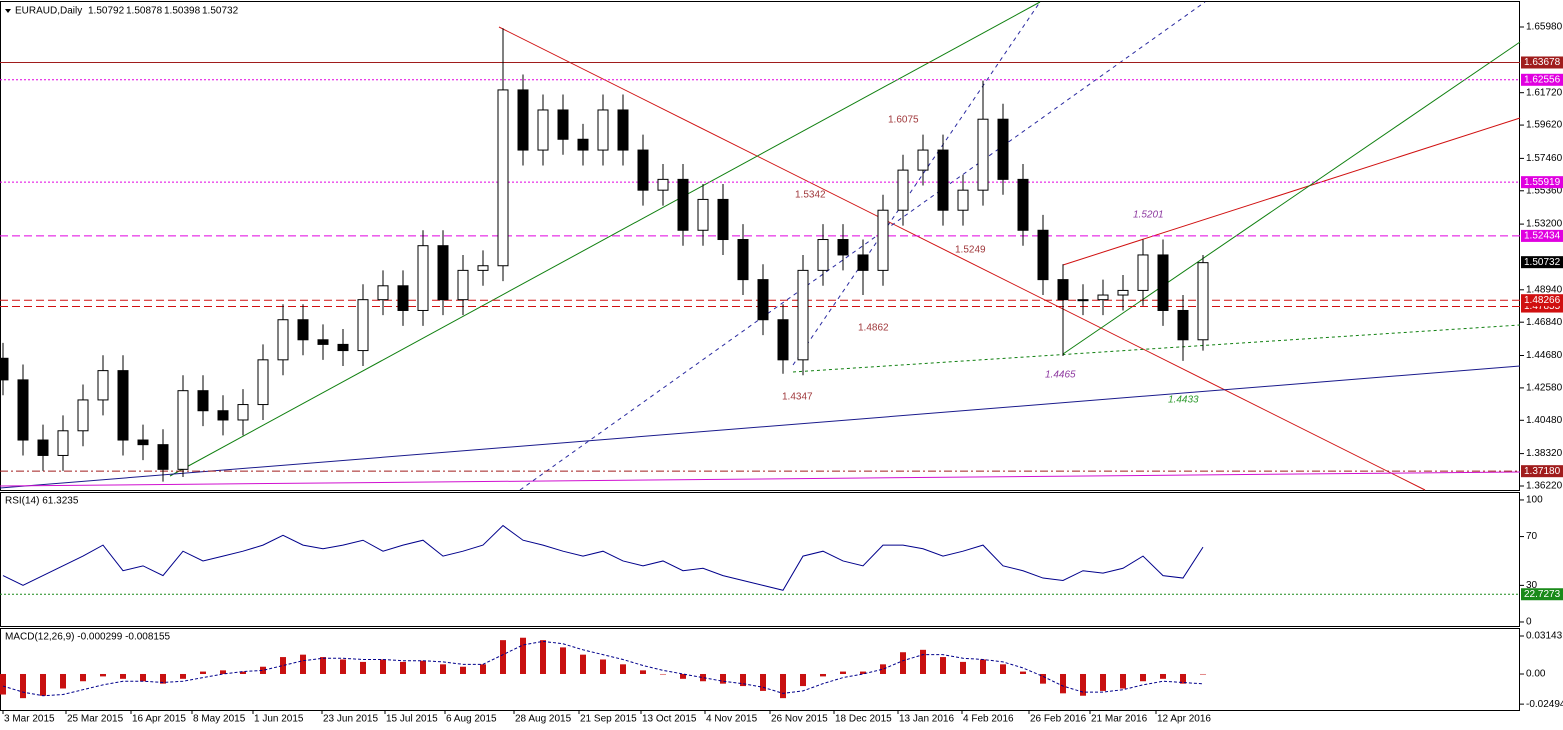 This screenshot has width=1563, height=730. What do you see at coordinates (1544, 486) in the screenshot?
I see `y-tick-label: 1.36220` at bounding box center [1544, 486].